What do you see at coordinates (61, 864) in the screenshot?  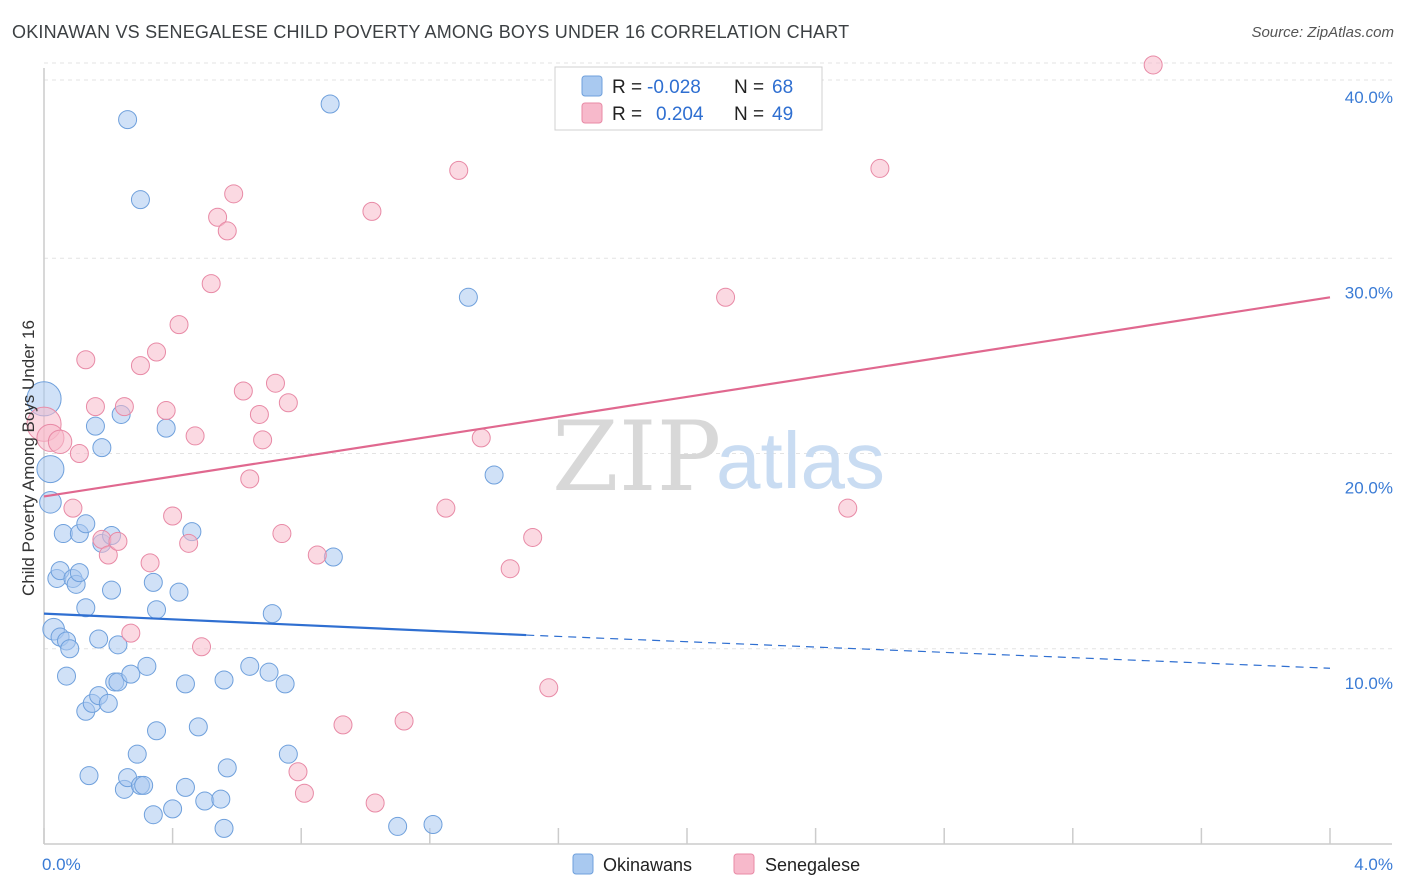 I see `x-tick-label-min: 0.0%` at bounding box center [61, 864].